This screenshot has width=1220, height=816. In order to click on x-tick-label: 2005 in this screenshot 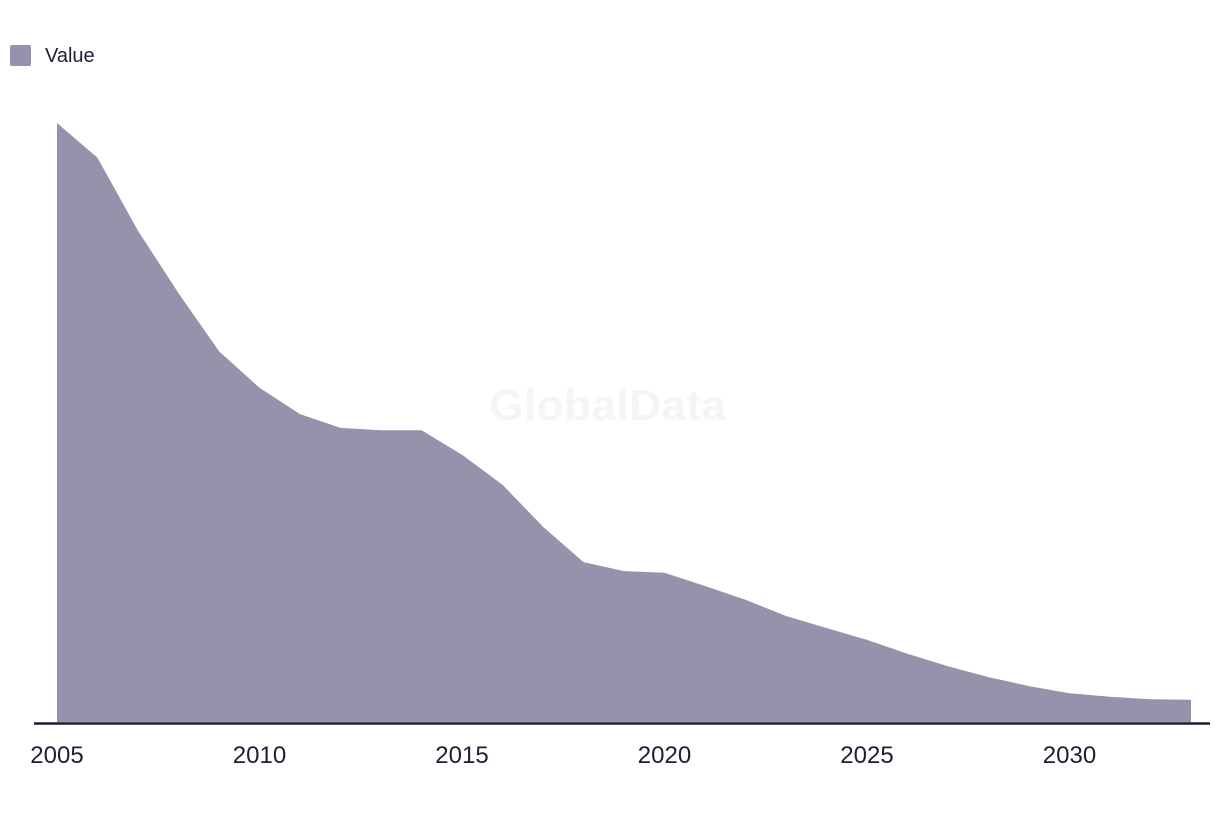, I will do `click(57, 755)`.